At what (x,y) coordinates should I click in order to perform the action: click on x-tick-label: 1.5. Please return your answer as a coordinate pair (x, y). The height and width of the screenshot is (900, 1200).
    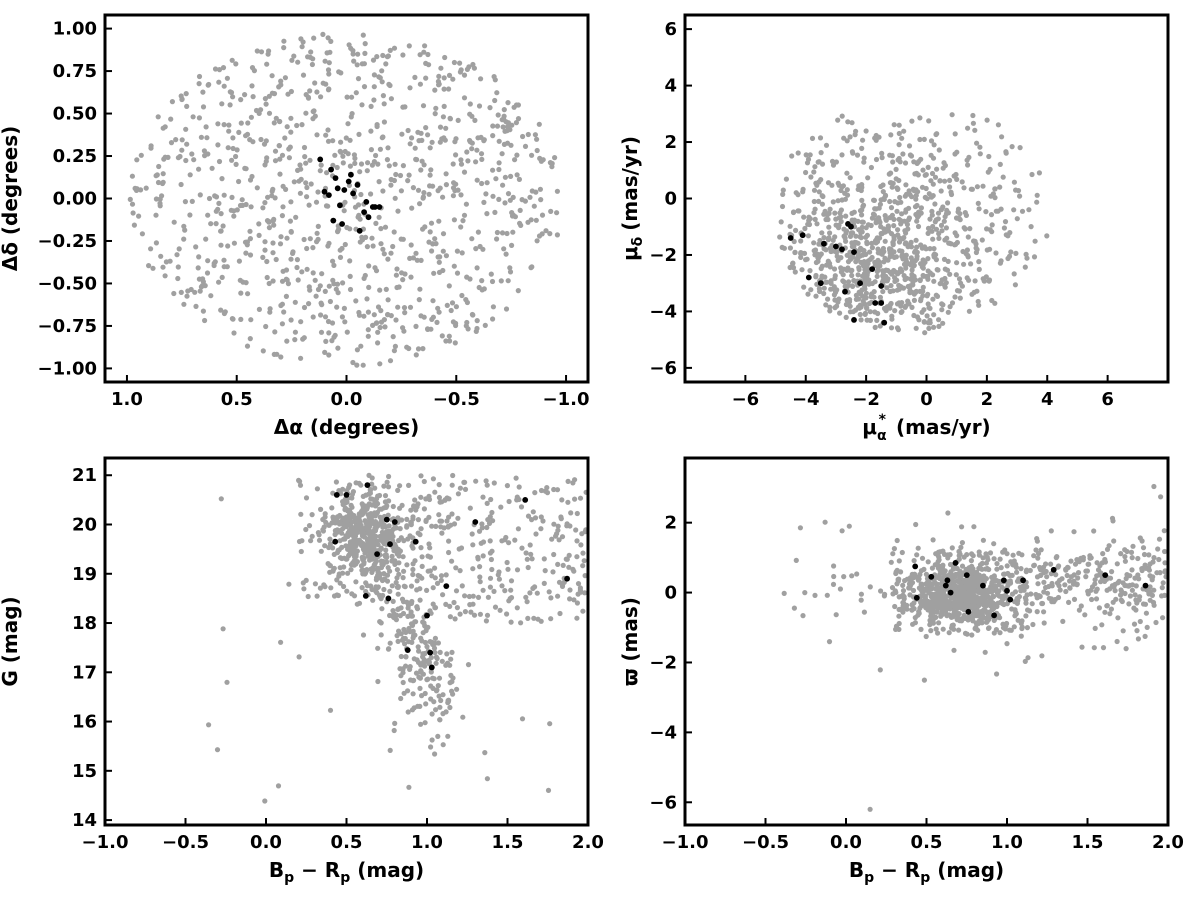
    Looking at the image, I should click on (1088, 842).